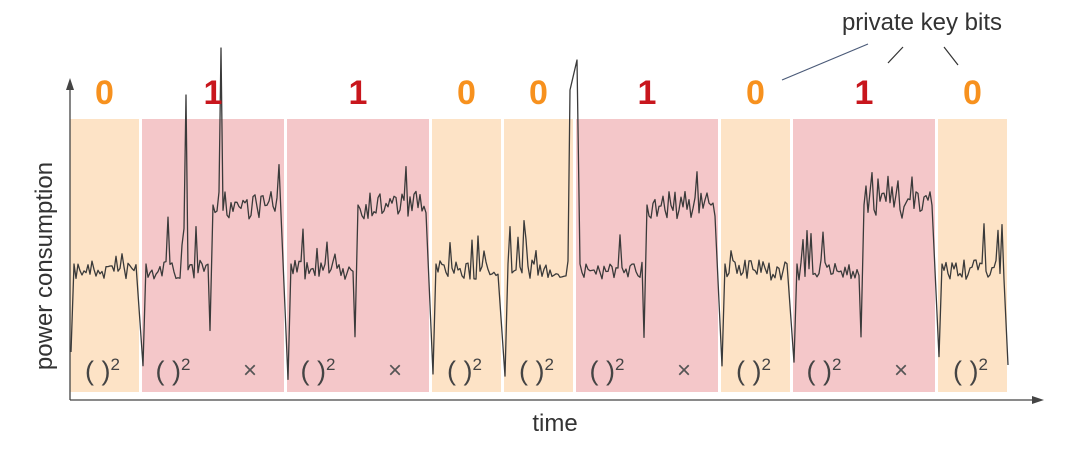 The height and width of the screenshot is (451, 1088). What do you see at coordinates (891, 45) in the screenshot?
I see `annotation-layer: private key bits` at bounding box center [891, 45].